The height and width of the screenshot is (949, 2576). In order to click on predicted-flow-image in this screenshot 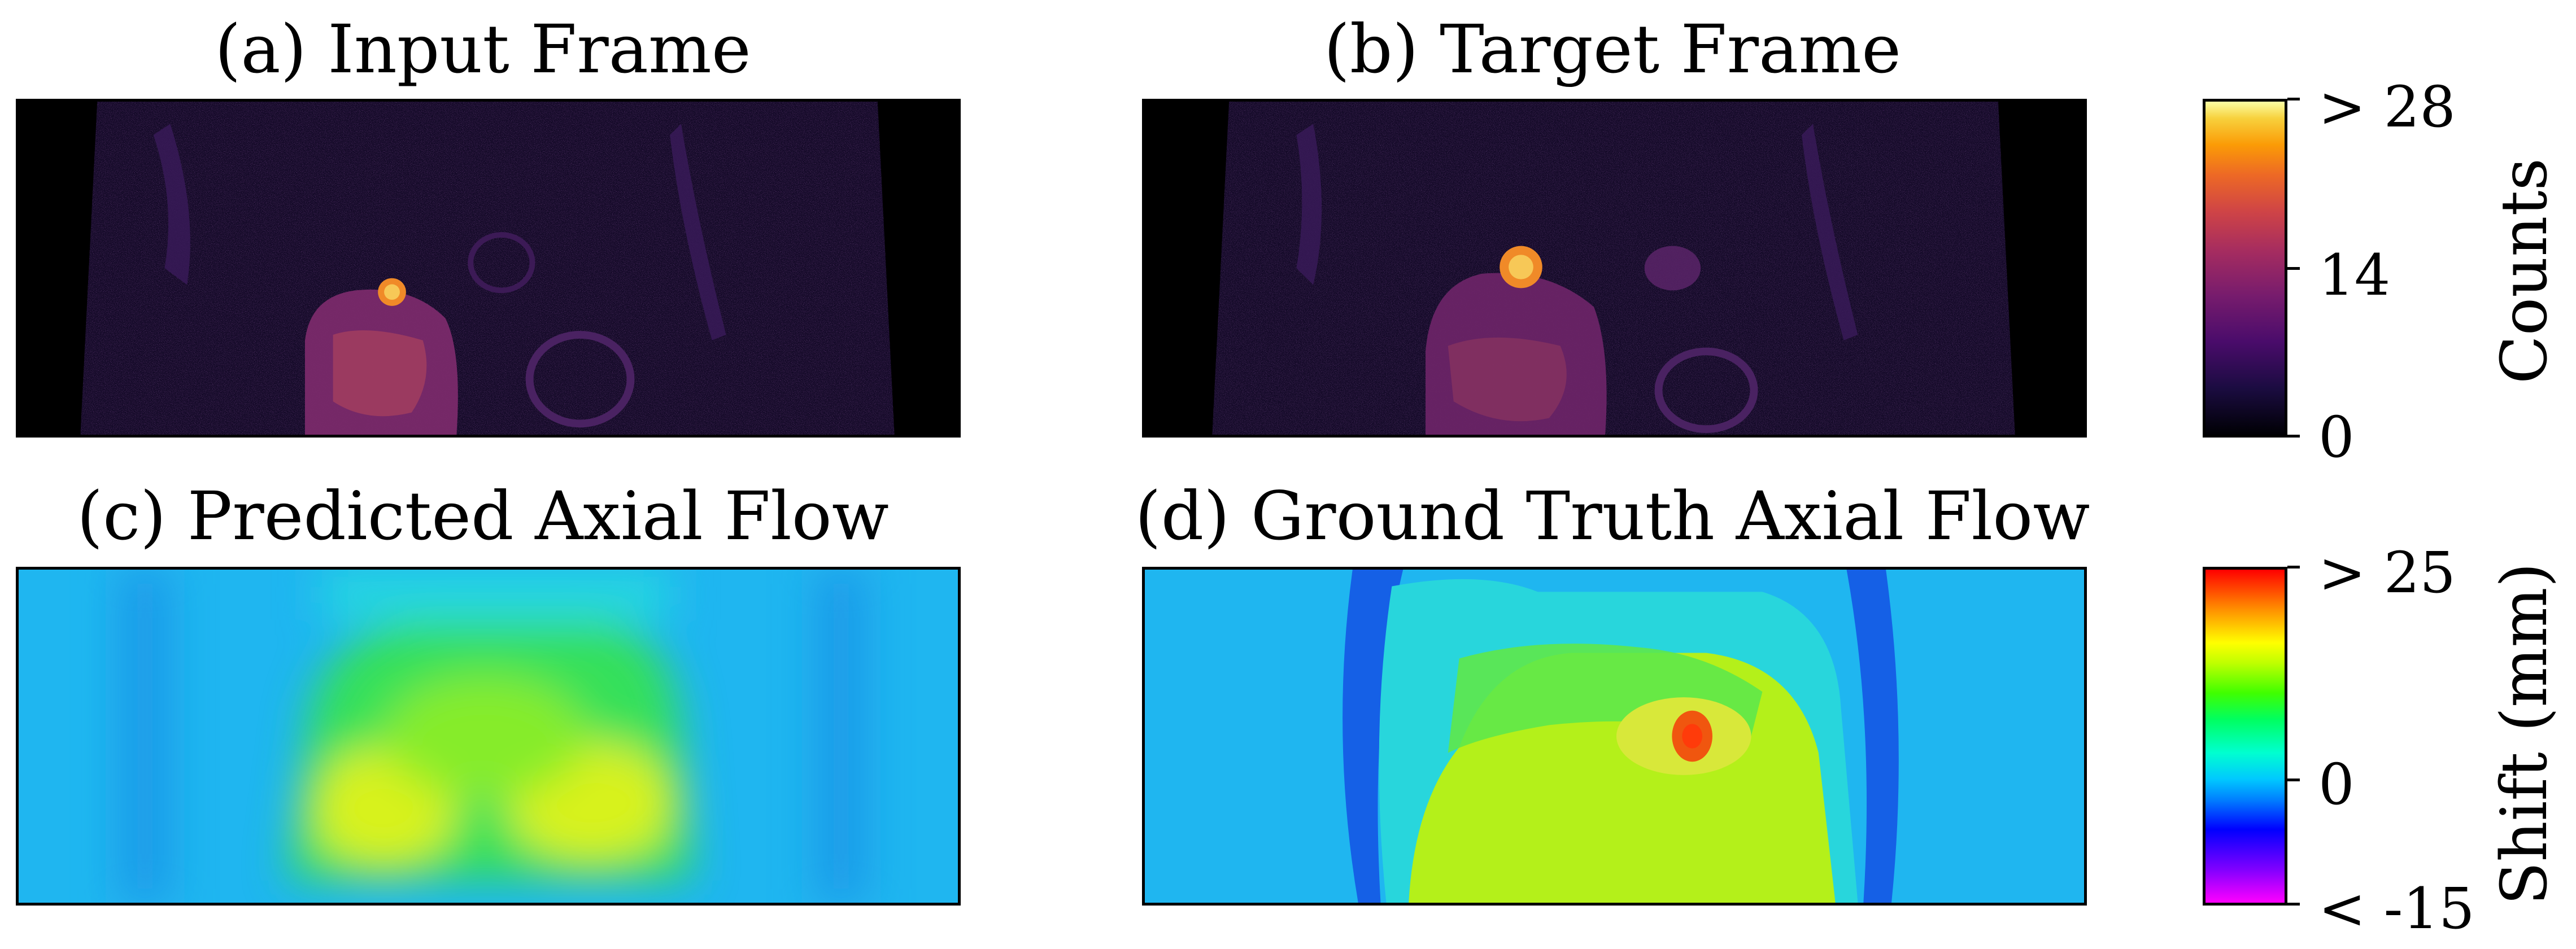, I will do `click(488, 736)`.